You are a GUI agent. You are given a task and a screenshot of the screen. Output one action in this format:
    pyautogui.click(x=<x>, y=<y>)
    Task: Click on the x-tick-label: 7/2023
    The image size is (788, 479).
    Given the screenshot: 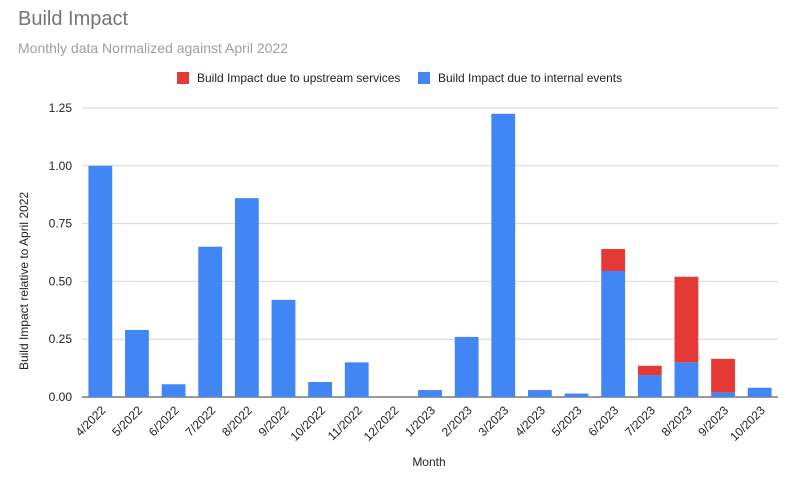 What is the action you would take?
    pyautogui.click(x=640, y=421)
    